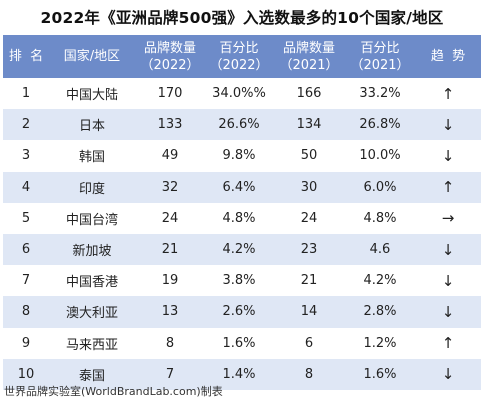 This screenshot has height=404, width=484. Describe the element at coordinates (239, 218) in the screenshot. I see `cell-pct-2022: 4.8%` at that location.